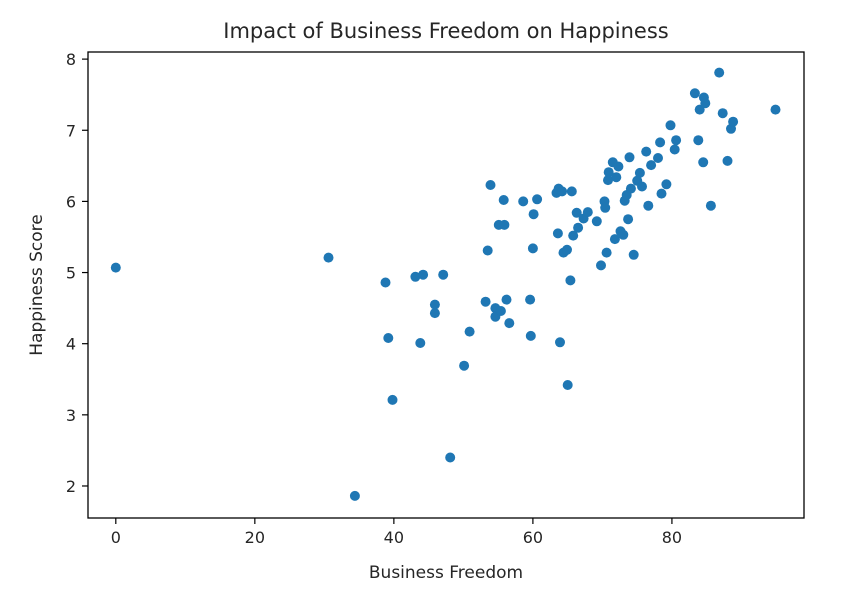 The width and height of the screenshot is (854, 616). I want to click on y-axis-label: Happiness Score, so click(37, 284).